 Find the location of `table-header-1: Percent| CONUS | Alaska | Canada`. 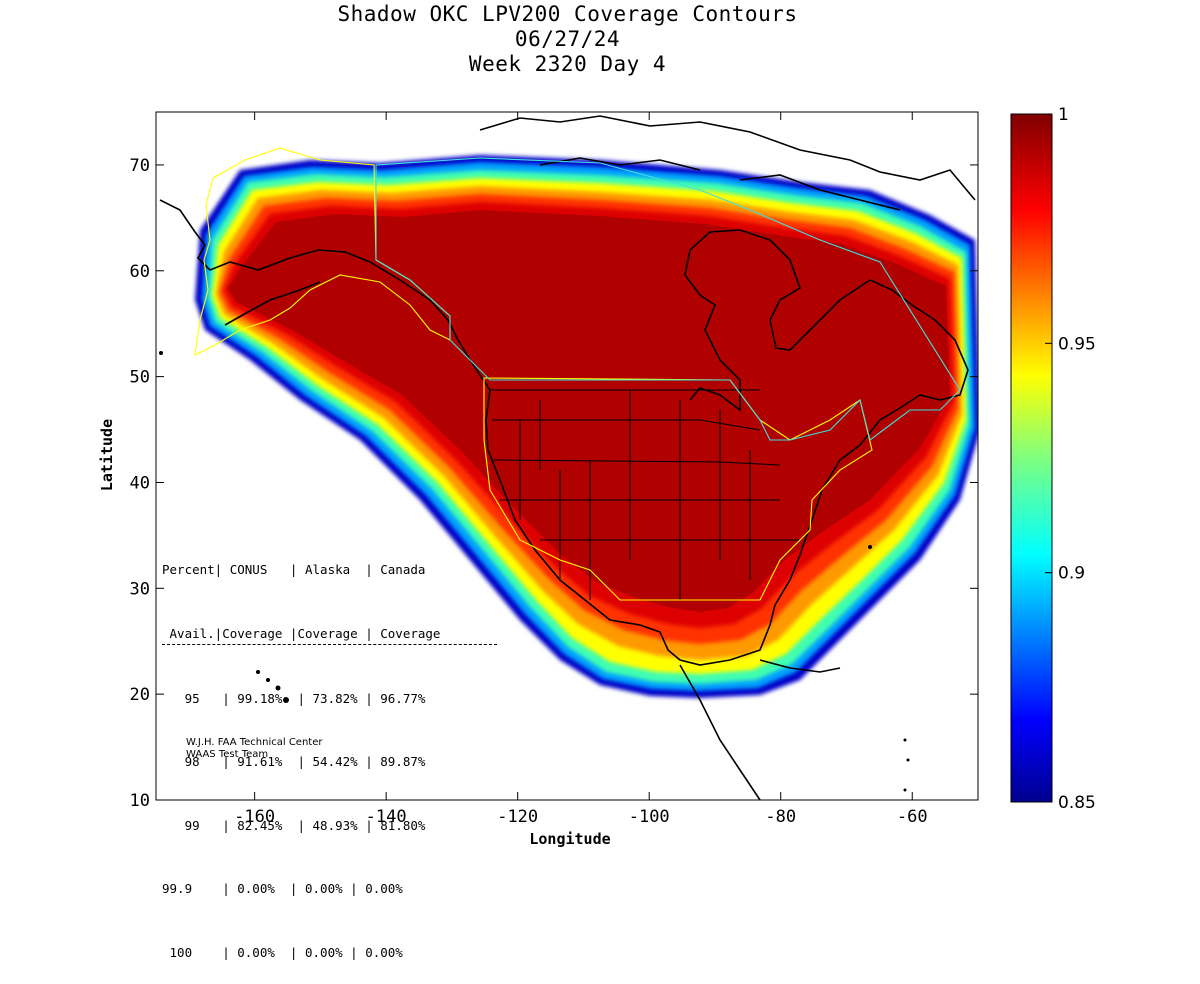

table-header-1: Percent| CONUS | Alaska | Canada is located at coordinates (294, 570).